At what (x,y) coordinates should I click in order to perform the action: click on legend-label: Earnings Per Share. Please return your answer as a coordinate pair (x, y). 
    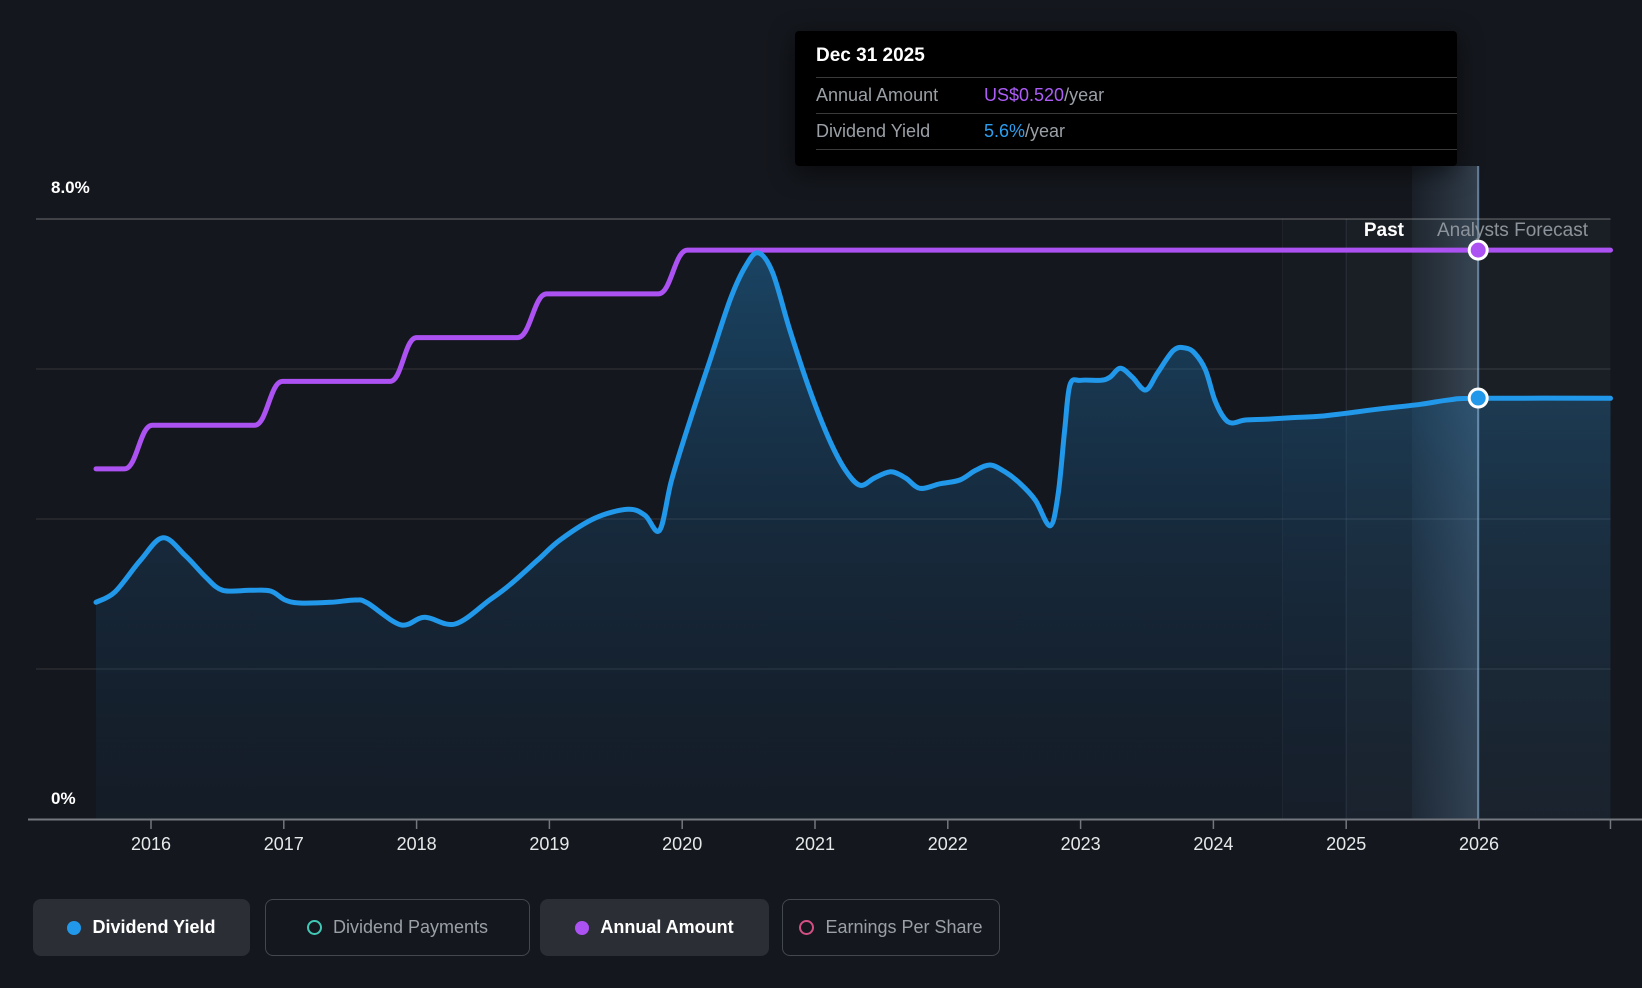
    Looking at the image, I should click on (904, 927).